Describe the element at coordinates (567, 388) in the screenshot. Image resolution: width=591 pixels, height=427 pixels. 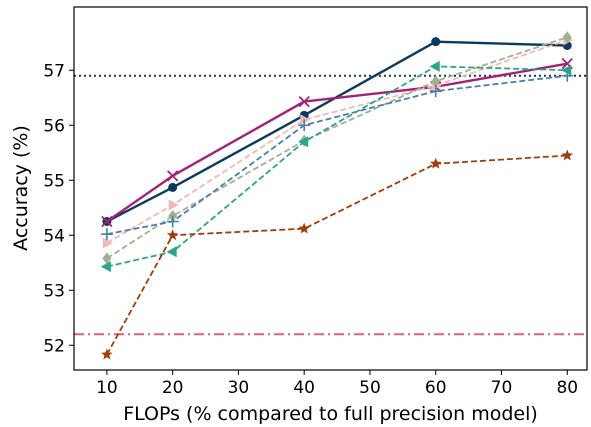
I see `x-tick-label: 80` at that location.